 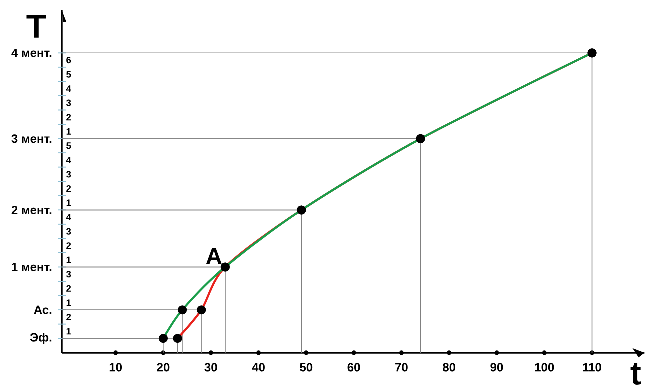 What do you see at coordinates (214, 256) in the screenshot?
I see `annotation: A` at bounding box center [214, 256].